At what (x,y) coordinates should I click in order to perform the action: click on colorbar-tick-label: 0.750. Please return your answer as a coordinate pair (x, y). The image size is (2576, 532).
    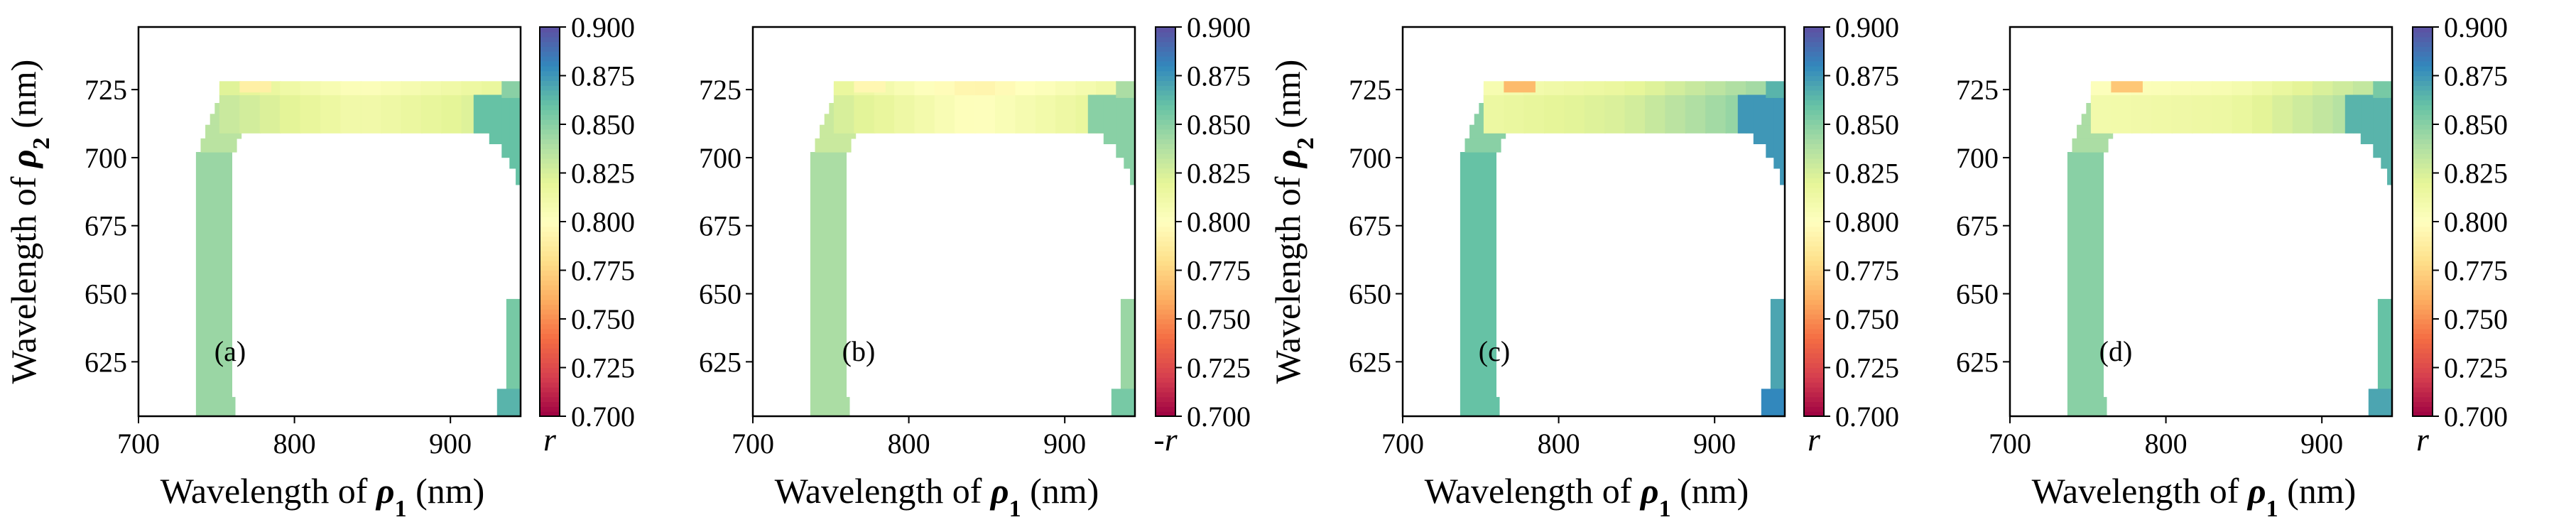
    Looking at the image, I should click on (1219, 319).